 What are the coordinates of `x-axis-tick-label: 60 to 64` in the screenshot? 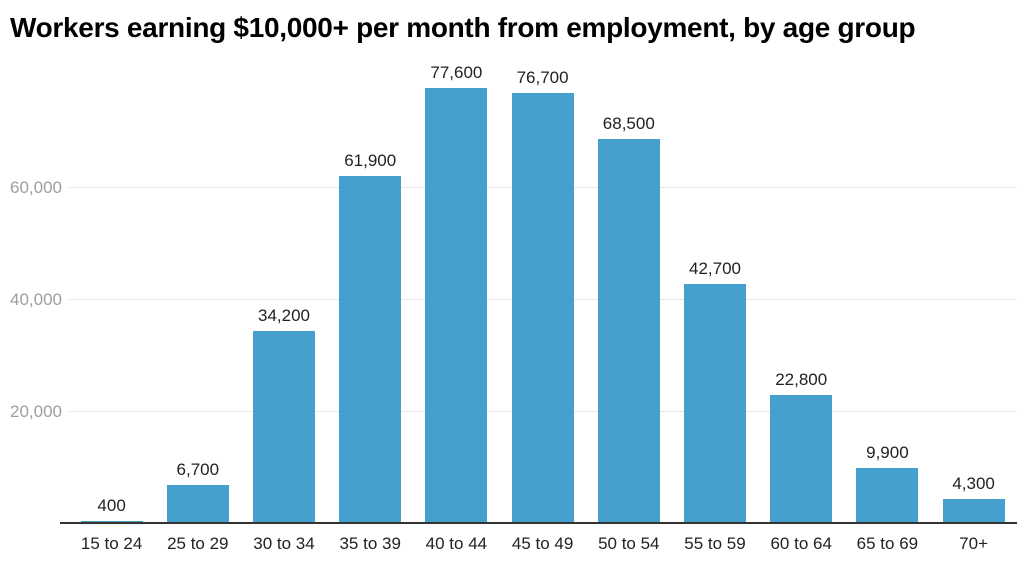 It's located at (801, 543).